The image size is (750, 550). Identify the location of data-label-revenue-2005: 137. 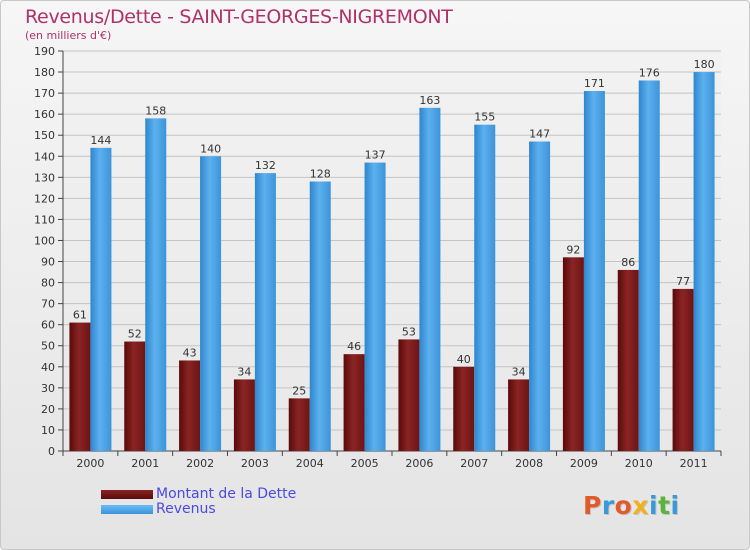
(375, 155).